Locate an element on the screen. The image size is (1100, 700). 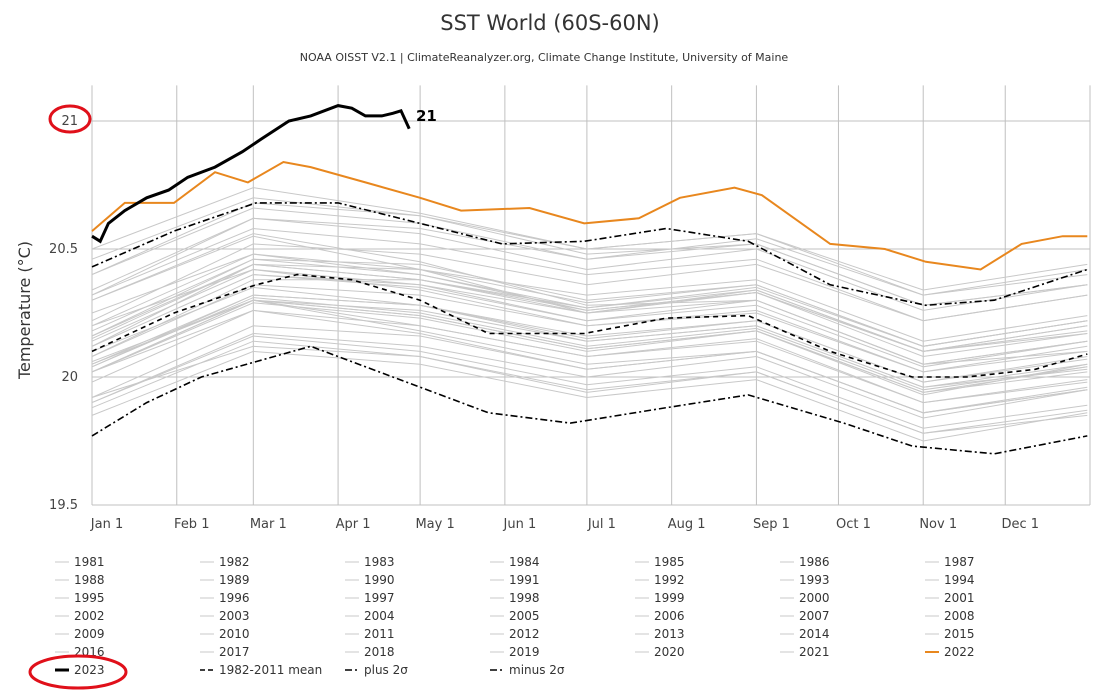
legend-label: 2003 is located at coordinates (234, 616).